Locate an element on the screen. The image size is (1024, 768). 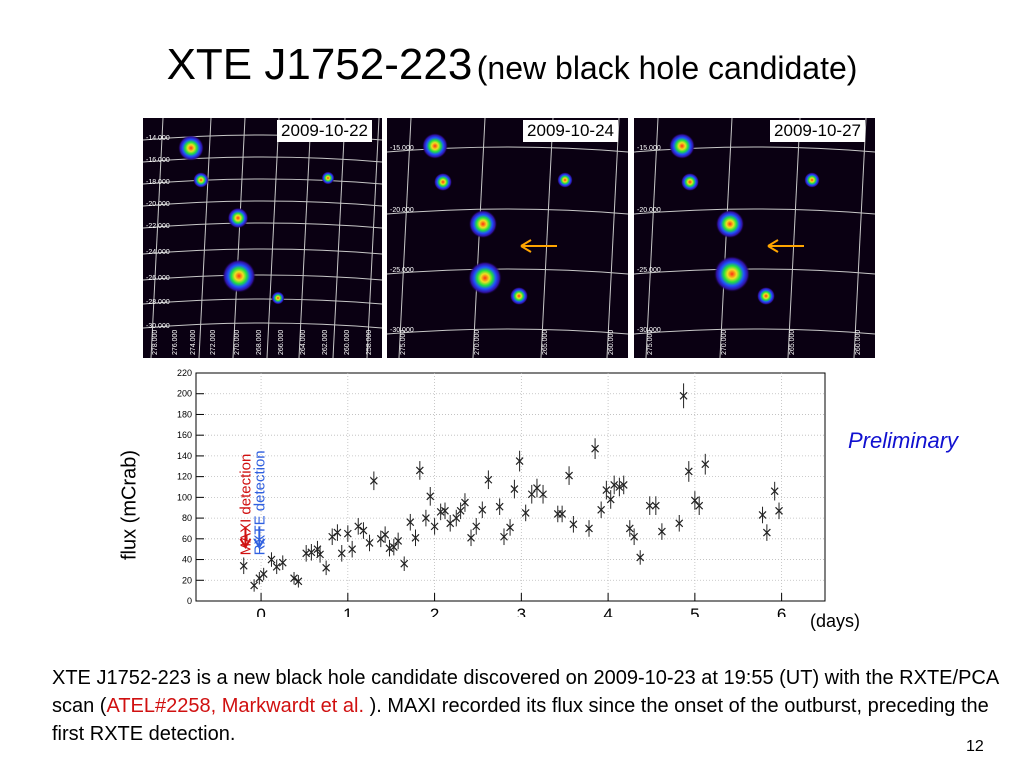
right-ascension-label: 265.000 is located at coordinates (545, 342).